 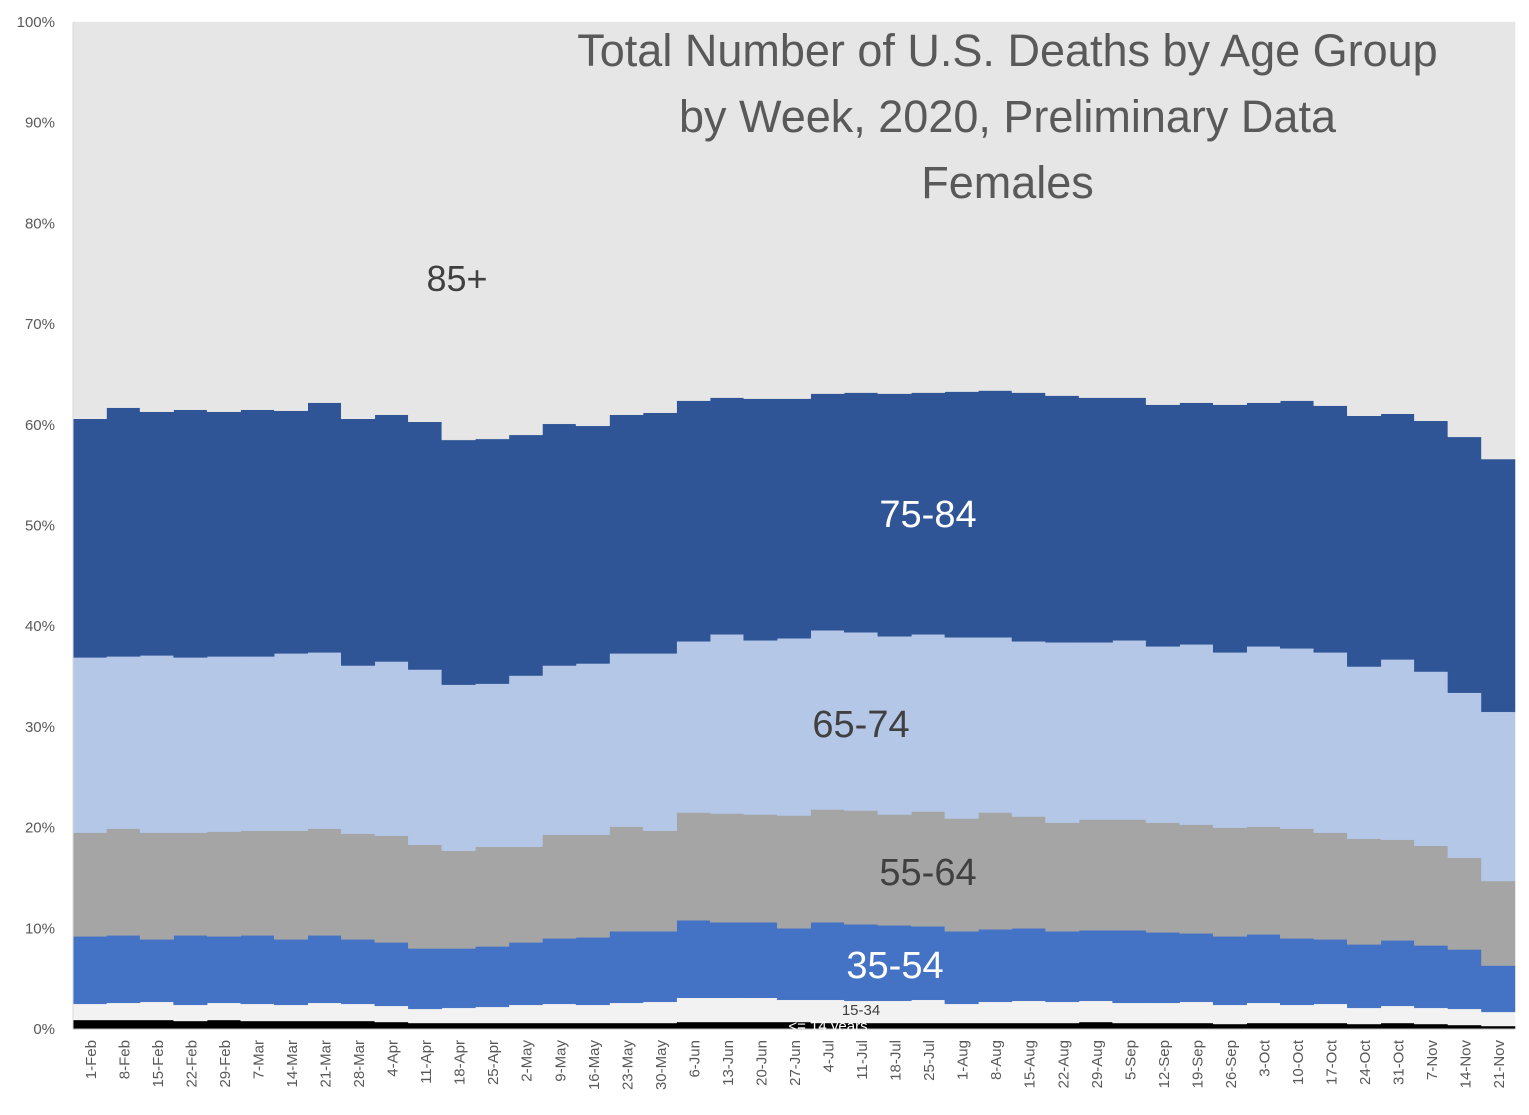 I want to click on x-tick-label: 1-Aug, so click(x=963, y=1060).